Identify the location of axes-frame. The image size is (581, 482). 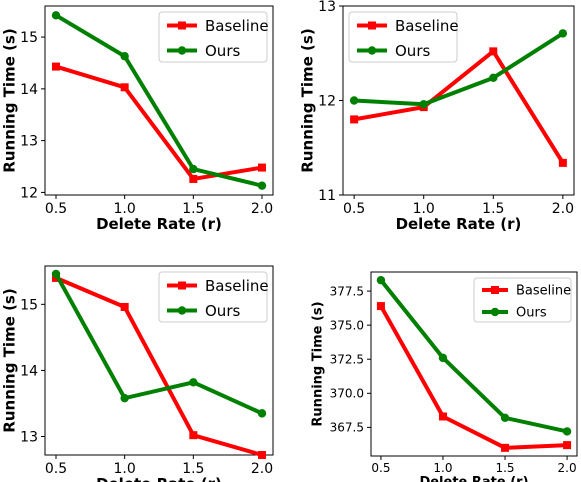
(474, 364).